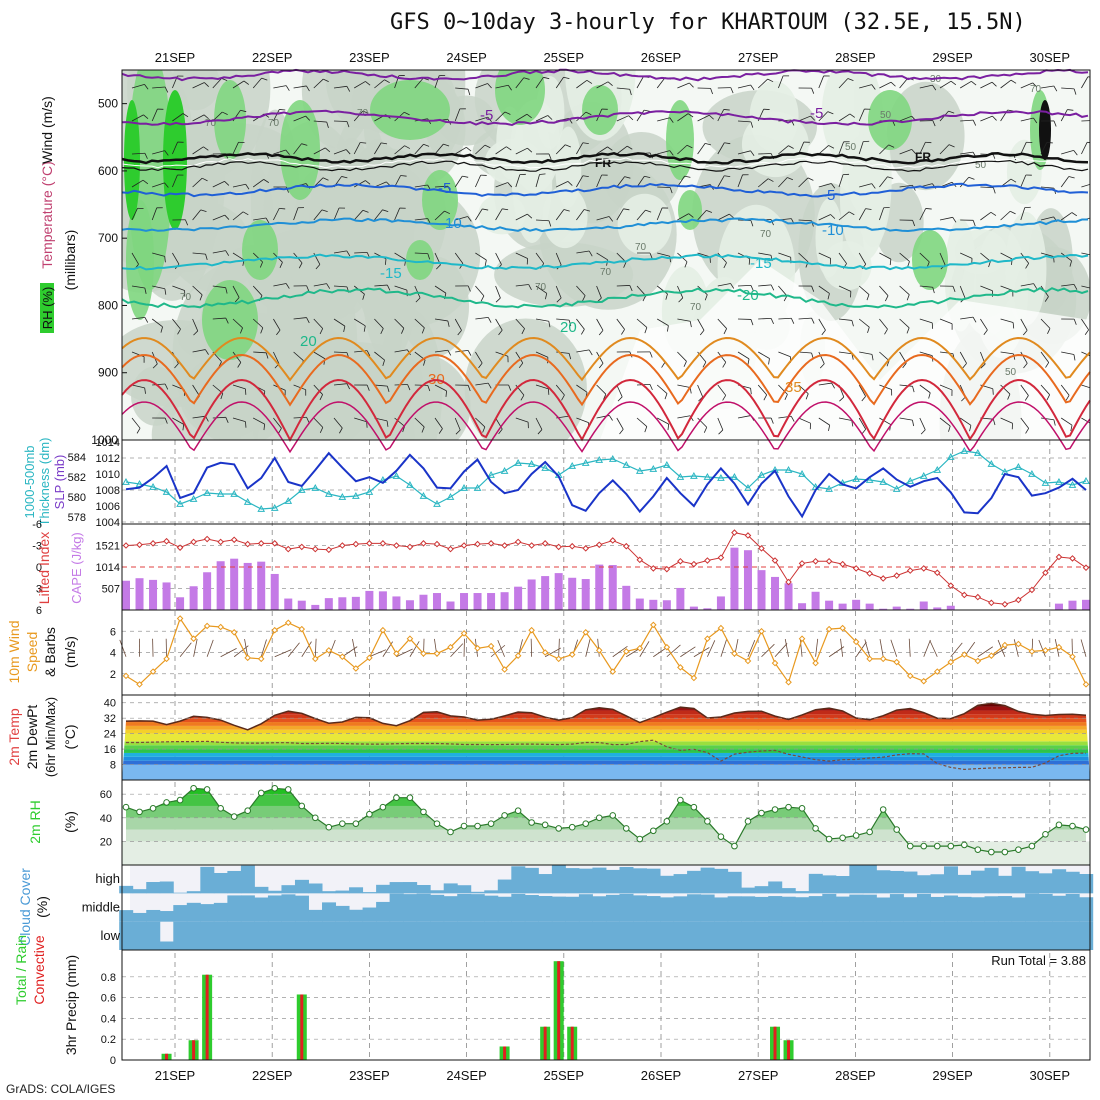 Image resolution: width=1100 pixels, height=1100 pixels. Describe the element at coordinates (1011, 372) in the screenshot. I see `rh-contour-label: 50` at that location.